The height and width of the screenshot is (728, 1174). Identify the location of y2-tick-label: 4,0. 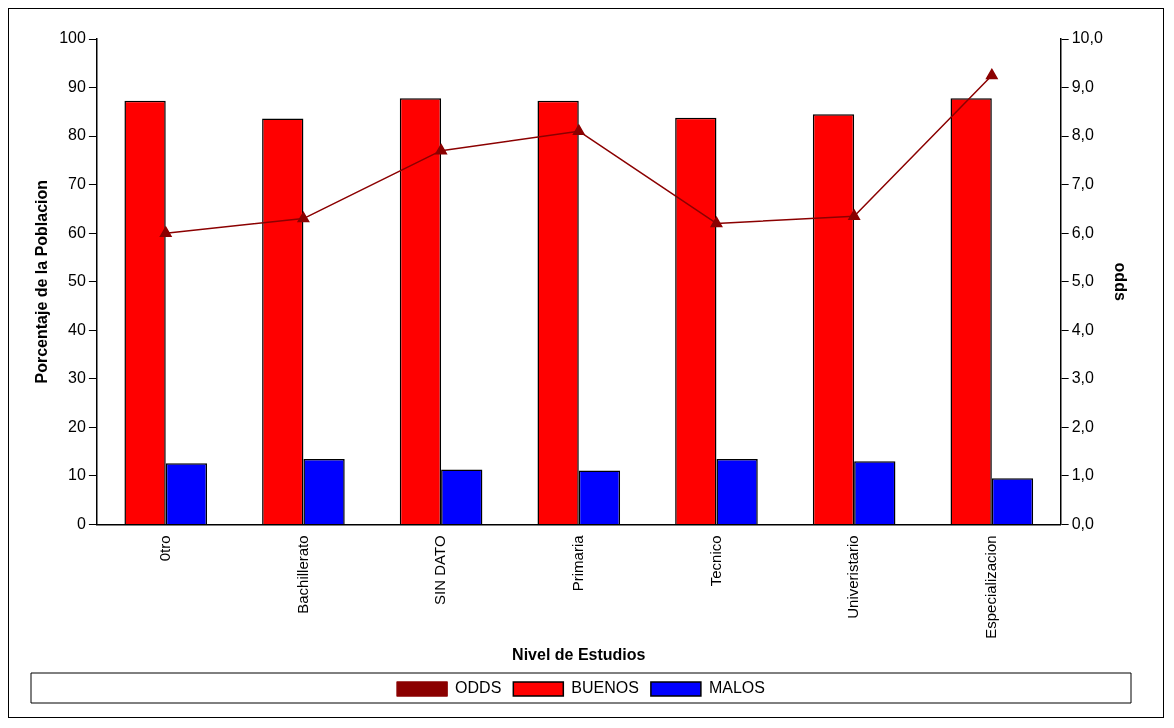
(1082, 329).